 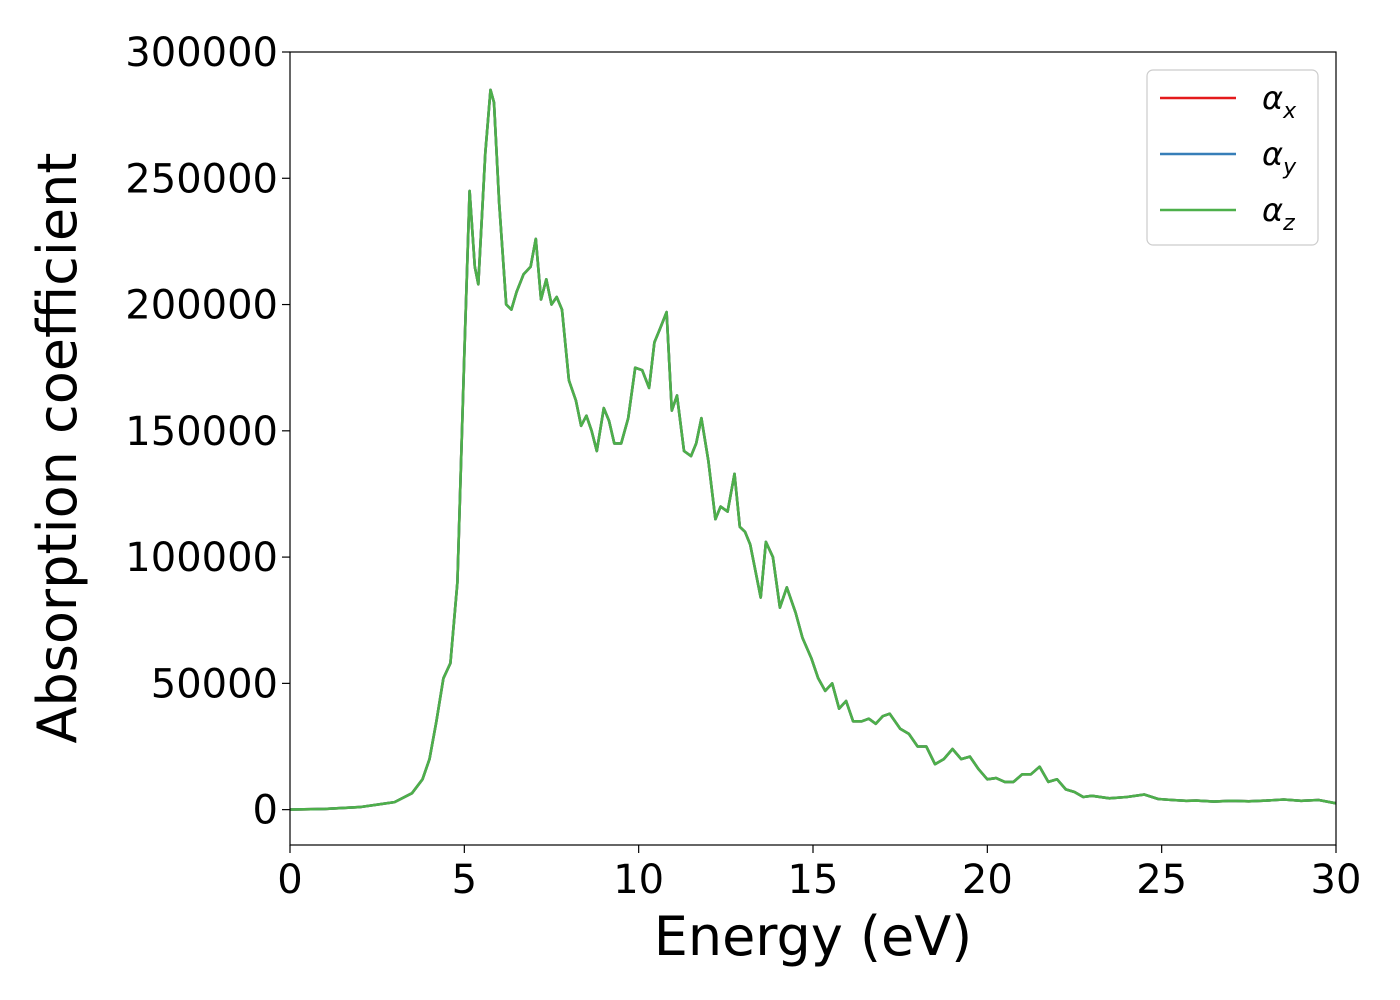 I want to click on y-axis-ticks: 0 50000 100000 150000 200000 250000 300000, so click(x=207, y=432).